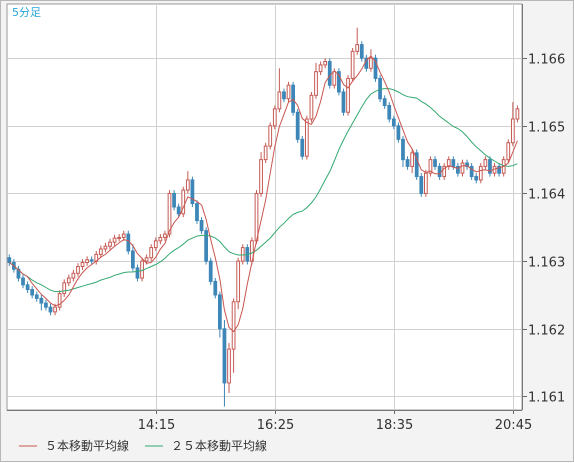 The width and height of the screenshot is (574, 463). I want to click on interval-label: 5分足, so click(26, 12).